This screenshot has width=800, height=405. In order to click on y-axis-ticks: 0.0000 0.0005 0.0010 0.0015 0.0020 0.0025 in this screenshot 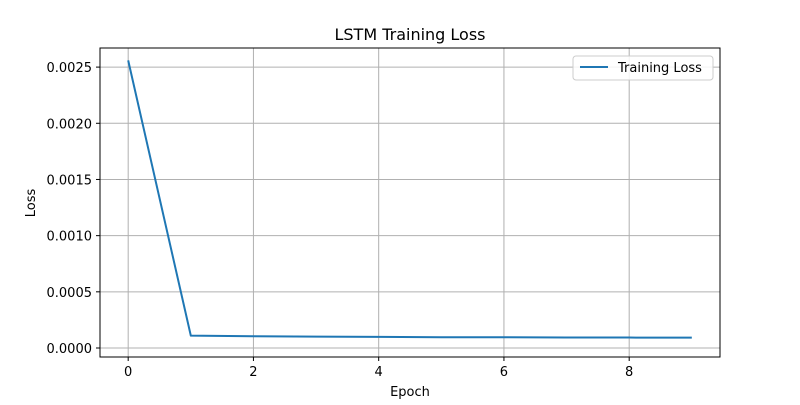, I will do `click(73, 209)`.